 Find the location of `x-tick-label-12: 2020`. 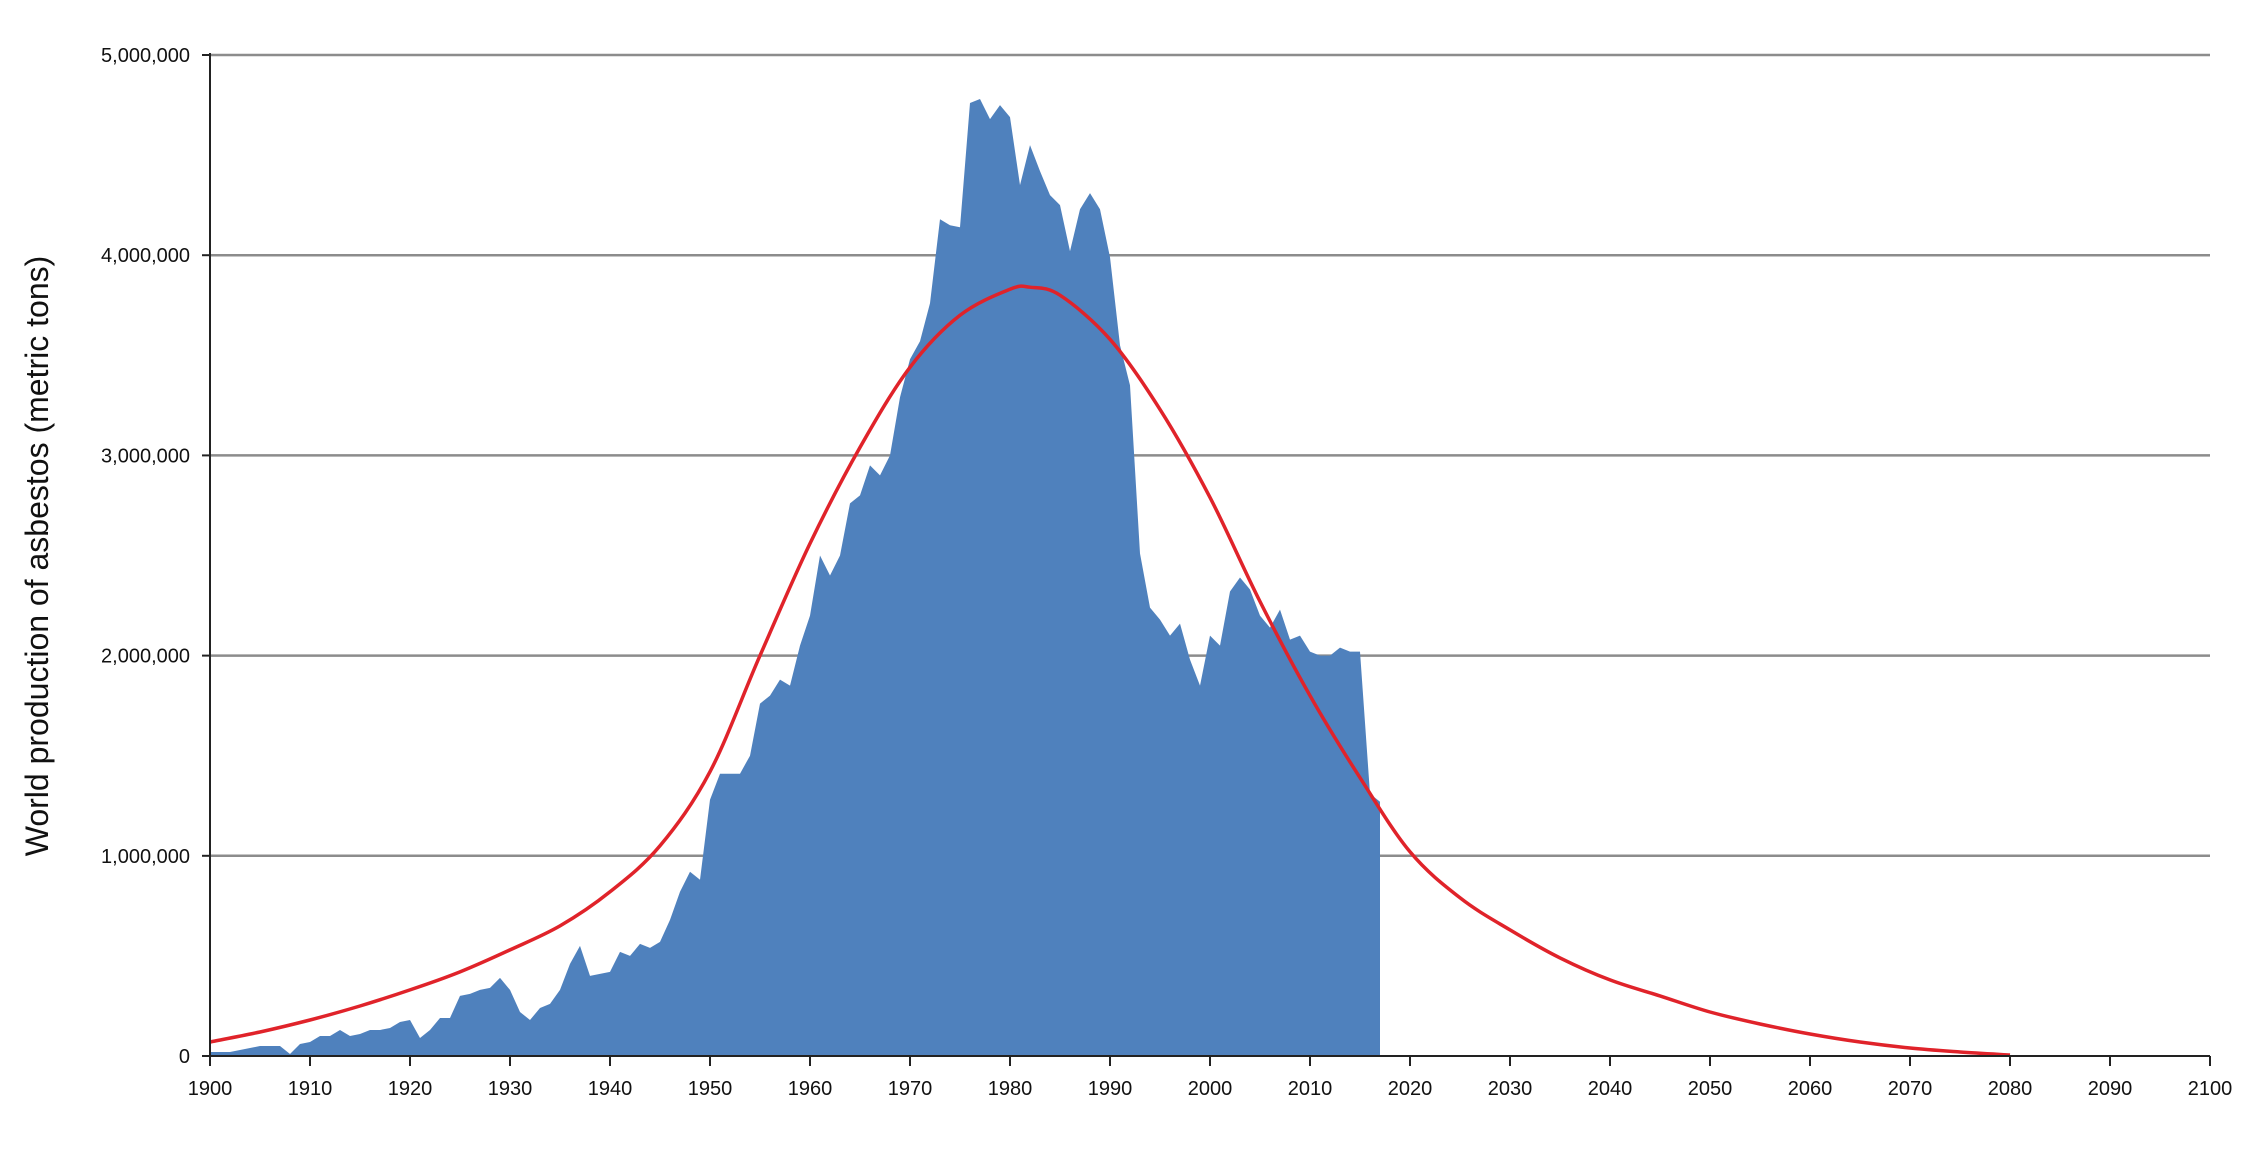

x-tick-label-12: 2020 is located at coordinates (1410, 1089).